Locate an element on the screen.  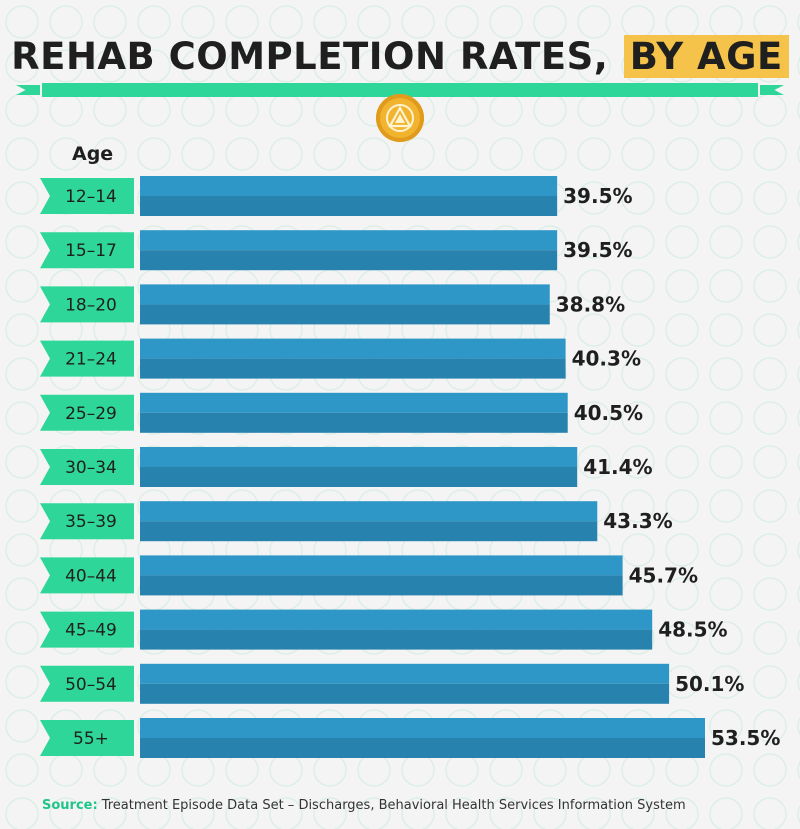
category-label: 21–24 is located at coordinates (91, 360).